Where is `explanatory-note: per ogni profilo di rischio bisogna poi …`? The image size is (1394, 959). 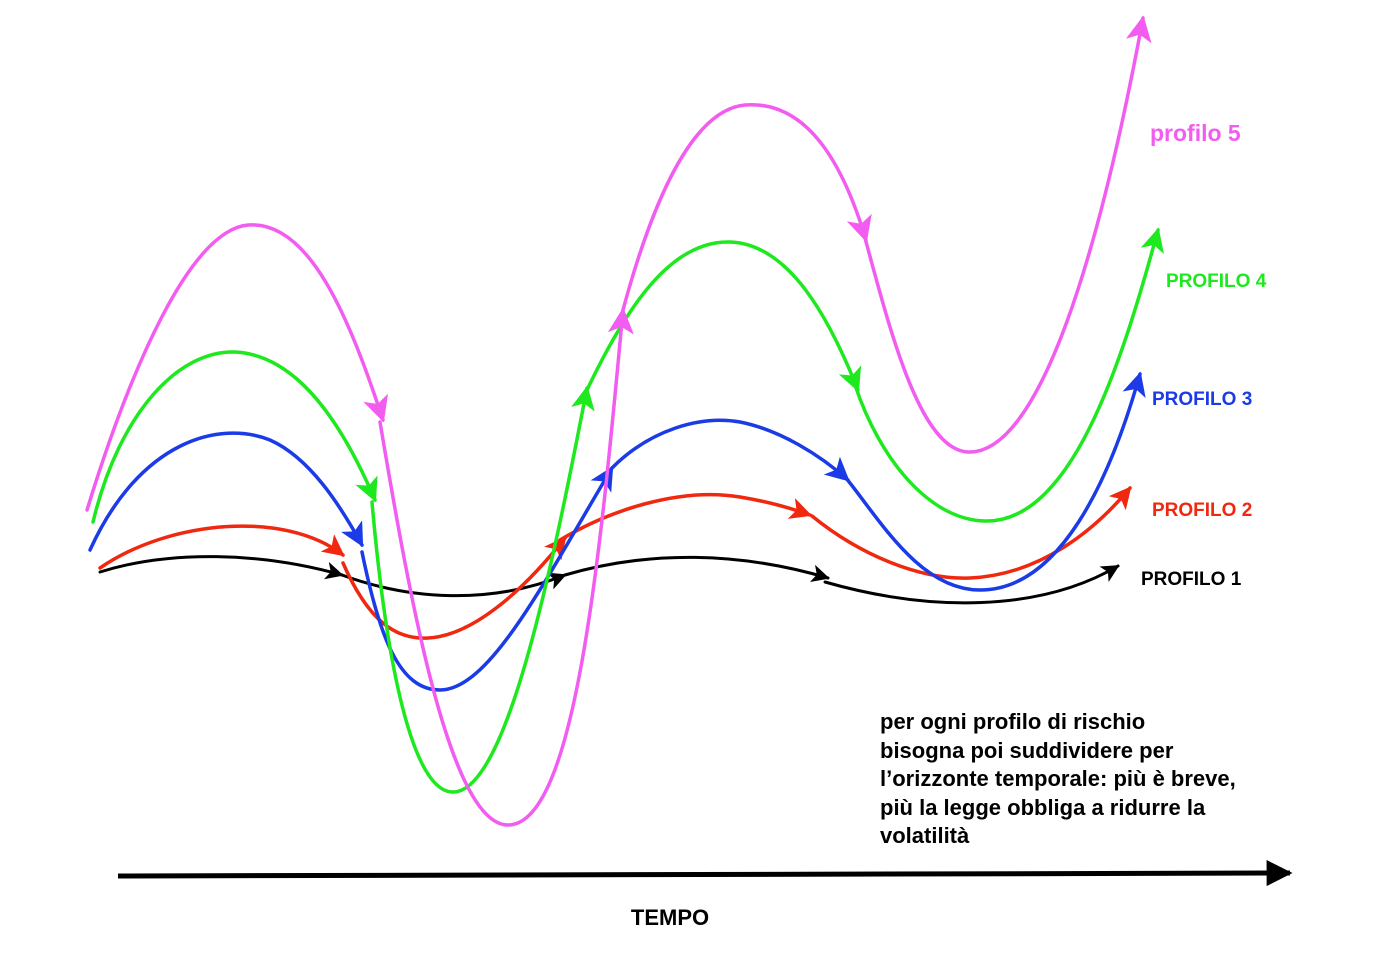
explanatory-note: per ogni profilo di rischio bisogna poi … is located at coordinates (1110, 779).